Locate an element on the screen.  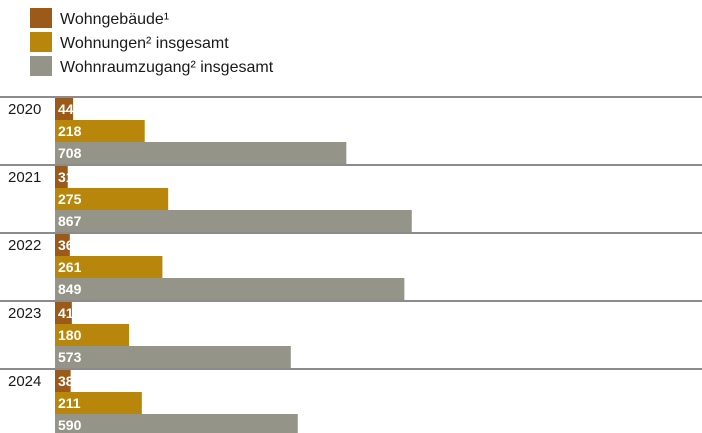
data-label: 218 is located at coordinates (70, 131).